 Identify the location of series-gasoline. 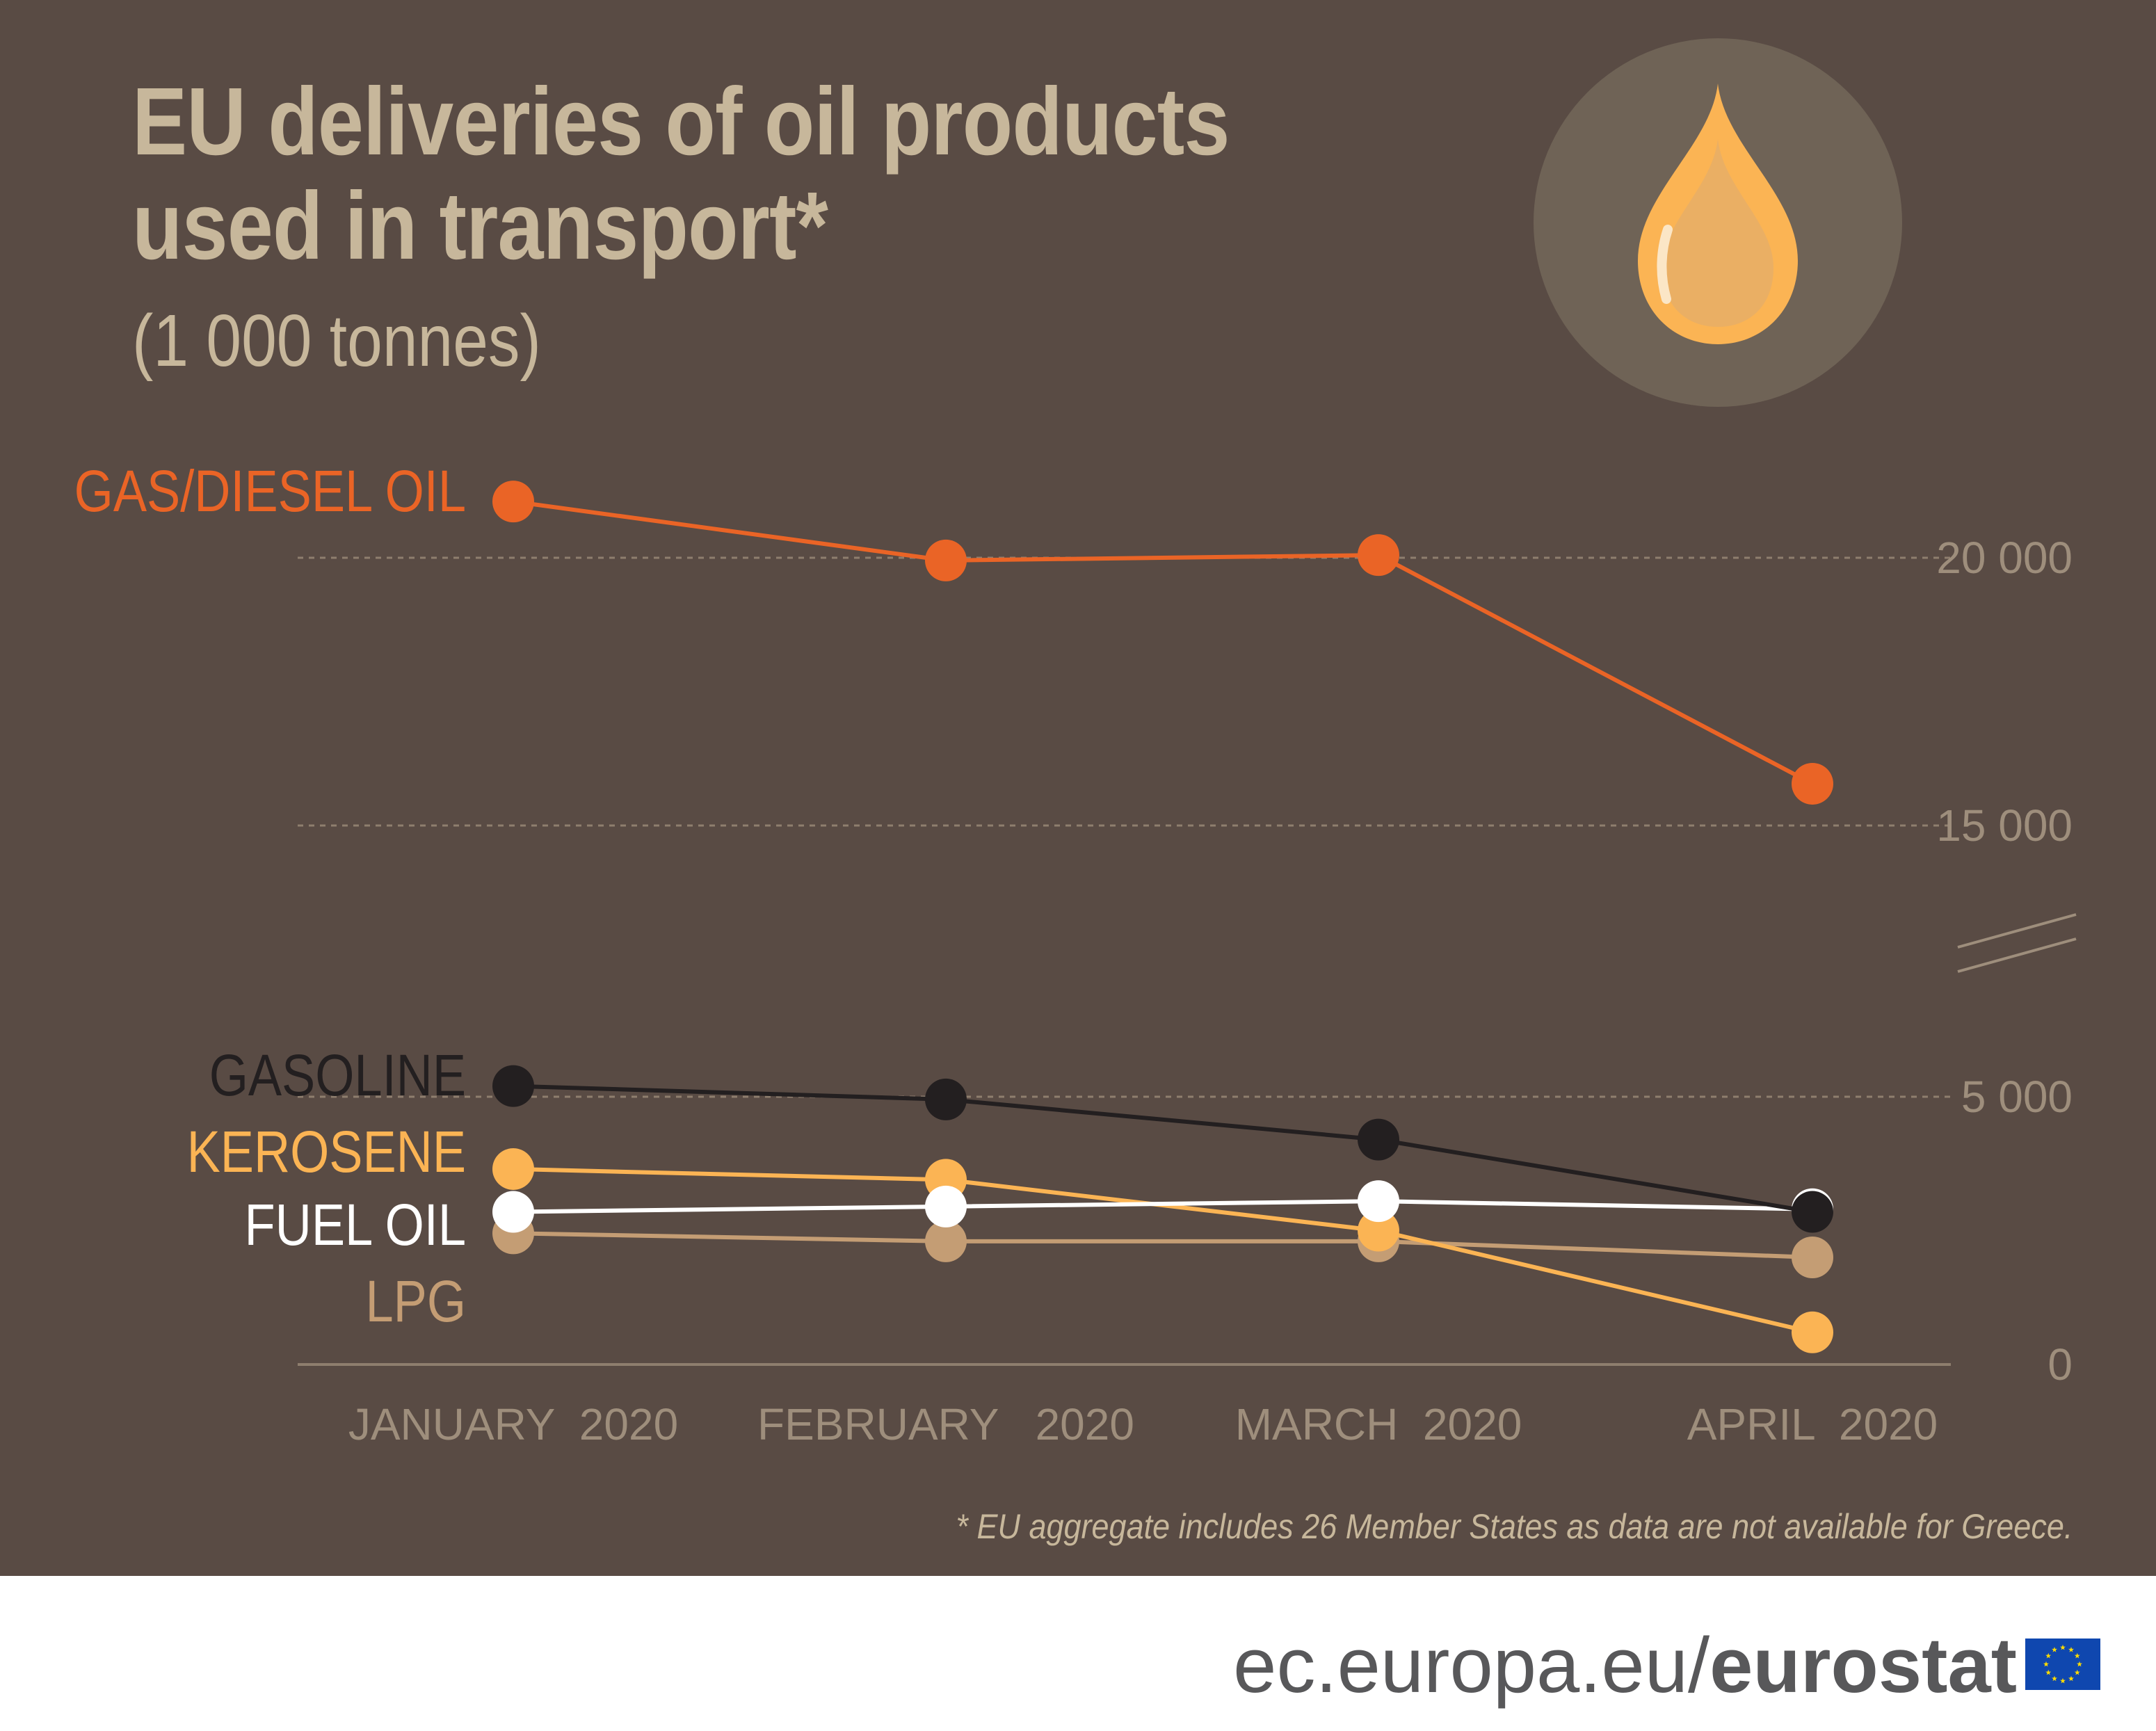
(1162, 1149).